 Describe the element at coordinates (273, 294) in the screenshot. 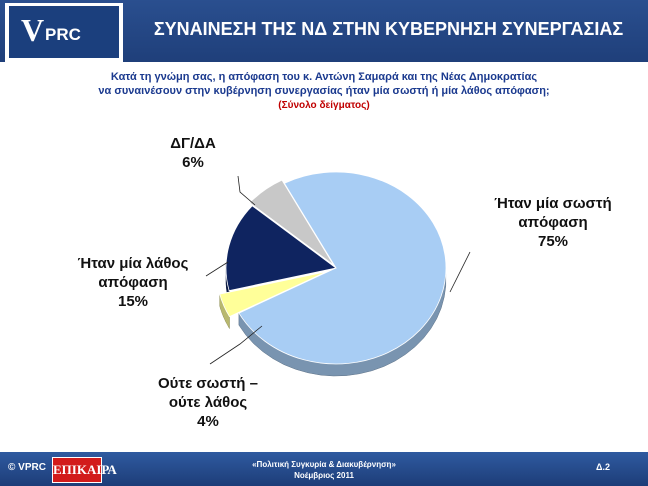

I see `pie-slice-neither` at that location.